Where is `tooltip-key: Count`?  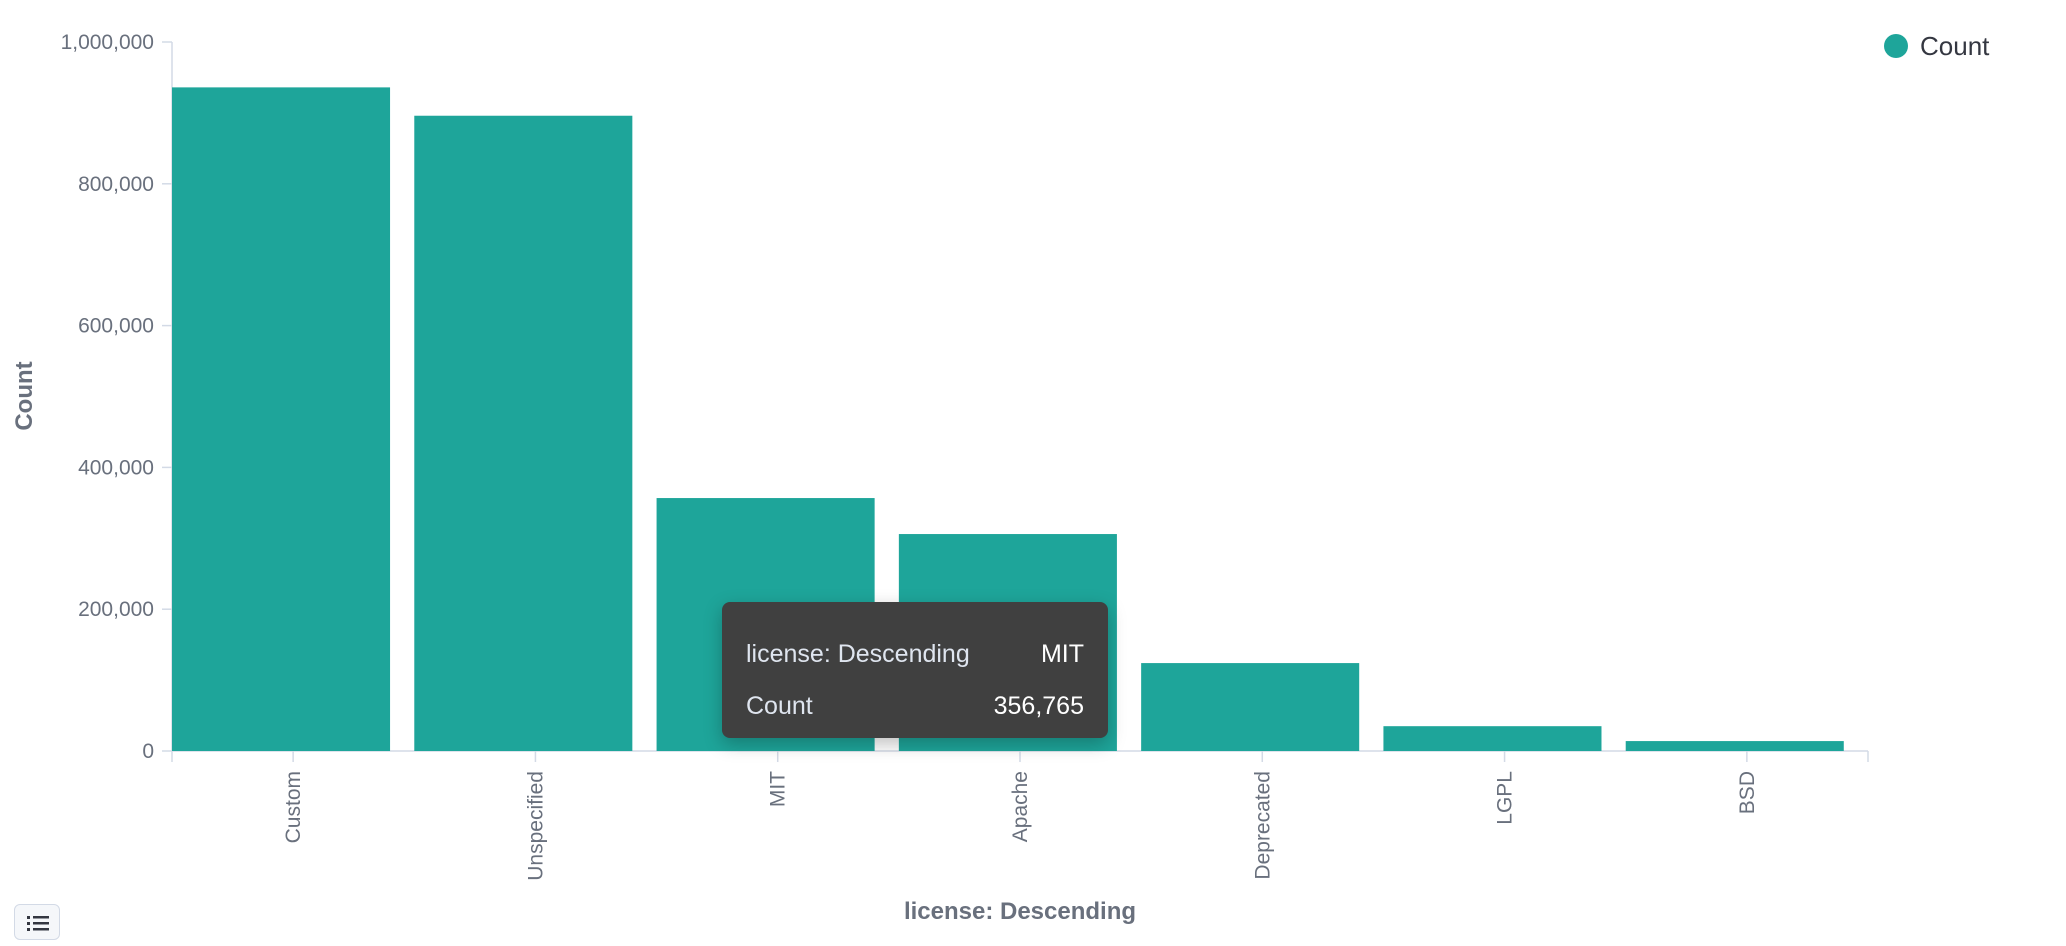
tooltip-key: Count is located at coordinates (779, 705).